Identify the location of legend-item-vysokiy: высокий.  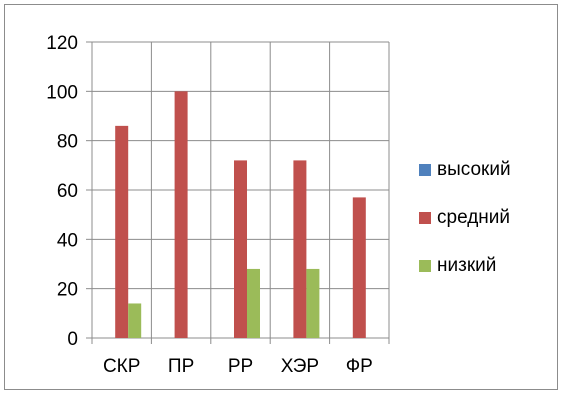
(486, 170).